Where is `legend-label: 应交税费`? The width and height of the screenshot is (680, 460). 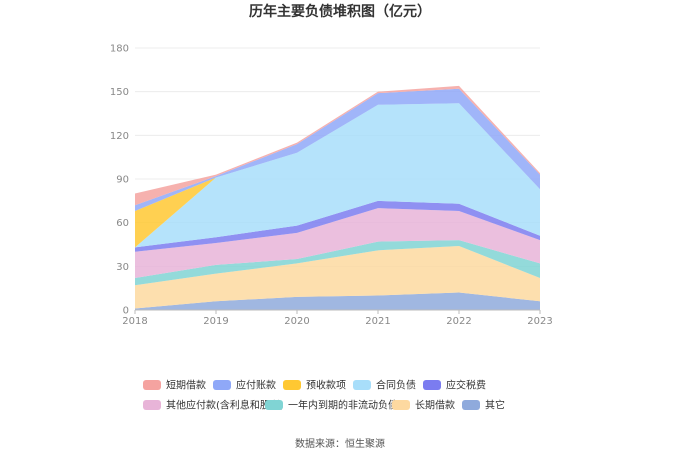 legend-label: 应交税费 is located at coordinates (466, 385).